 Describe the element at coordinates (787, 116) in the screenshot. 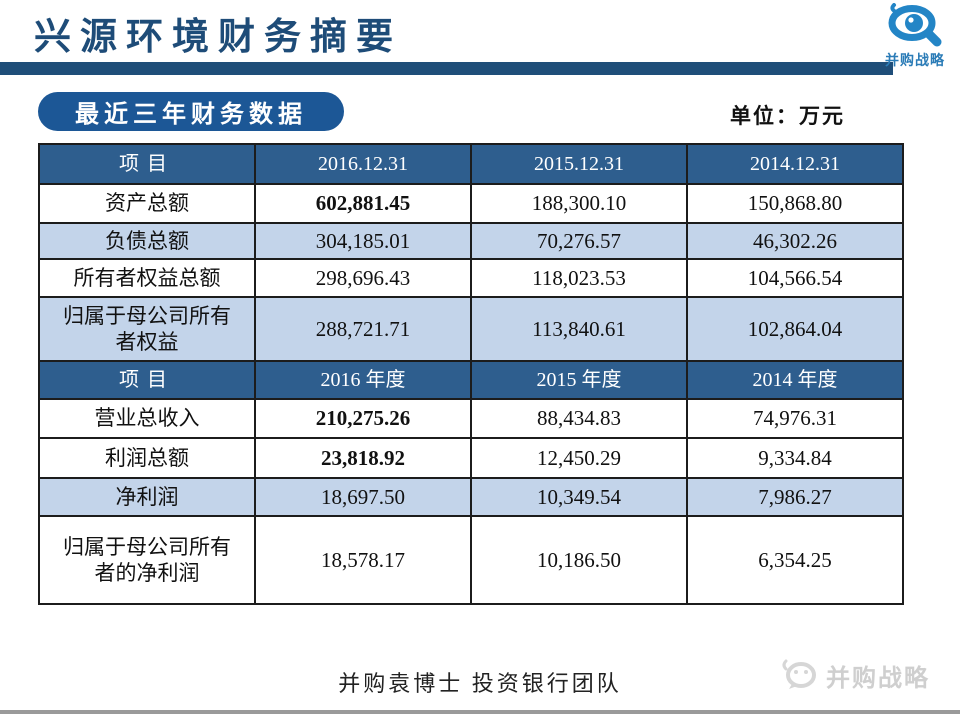

I see `unit-label: 单位：万元` at that location.